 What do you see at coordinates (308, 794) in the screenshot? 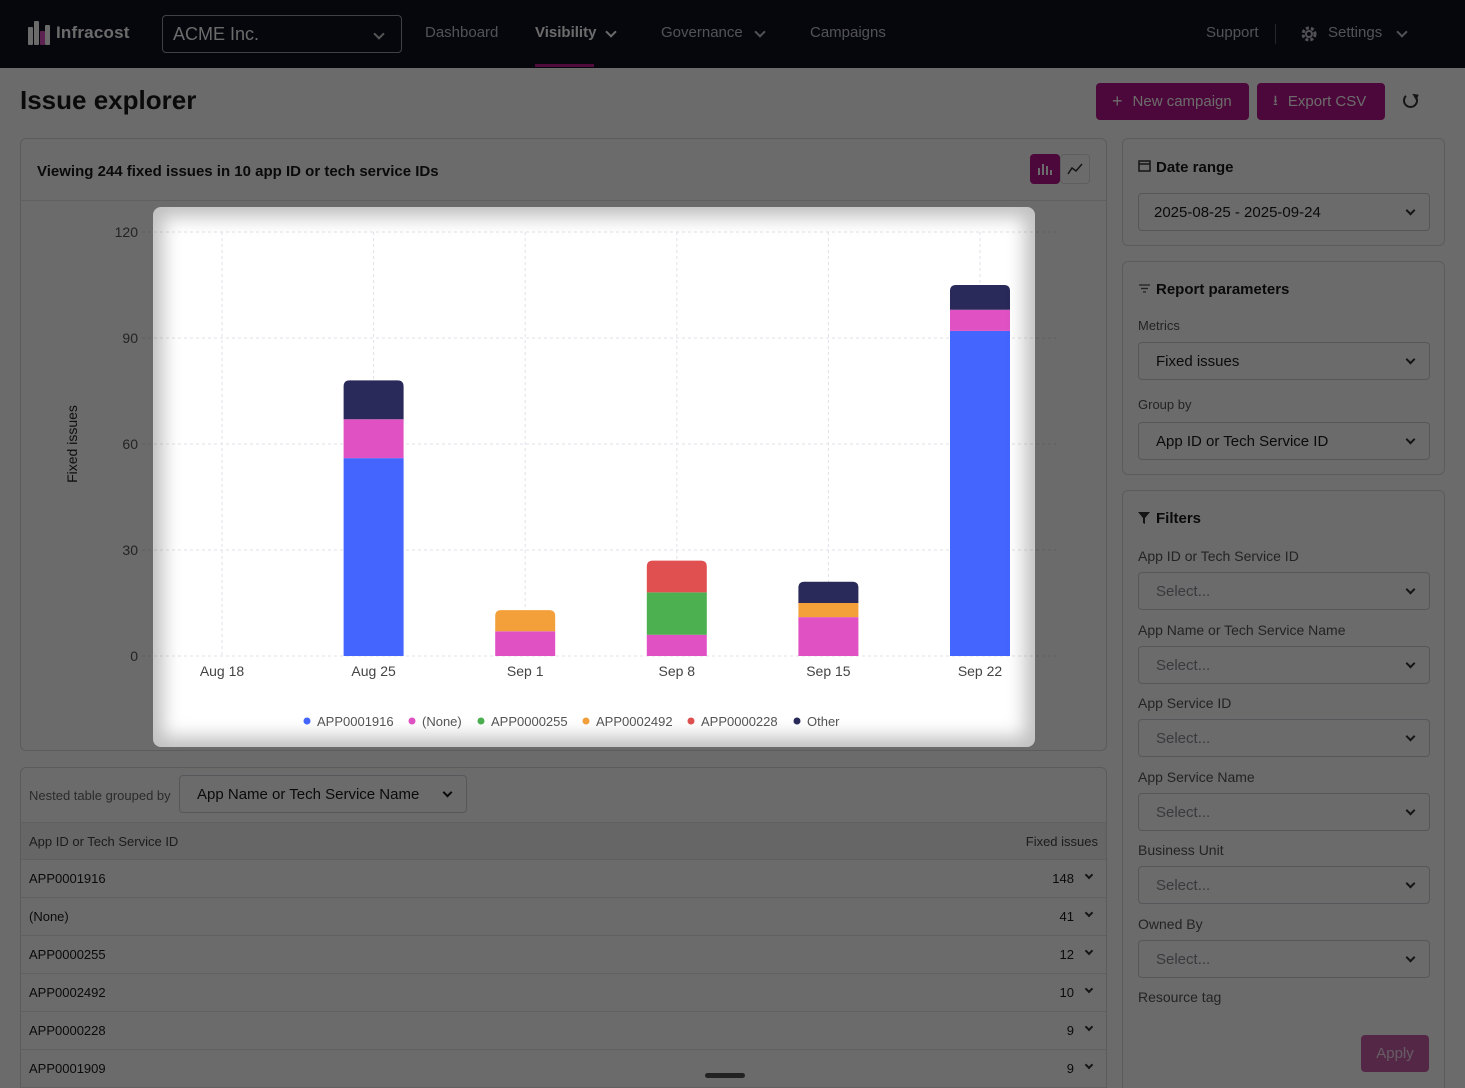
I see `nested-group-value: App Name or Tech Service Name` at bounding box center [308, 794].